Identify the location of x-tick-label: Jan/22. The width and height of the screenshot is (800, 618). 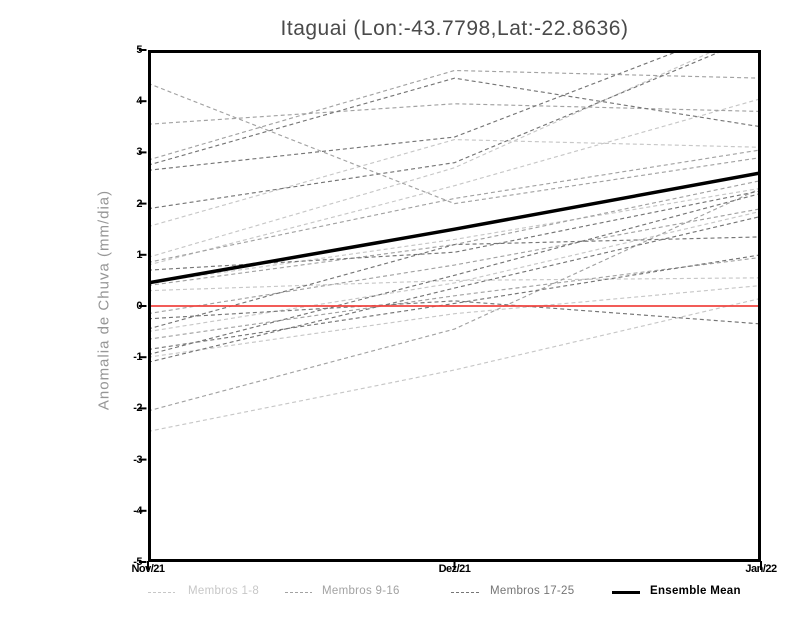
(761, 569).